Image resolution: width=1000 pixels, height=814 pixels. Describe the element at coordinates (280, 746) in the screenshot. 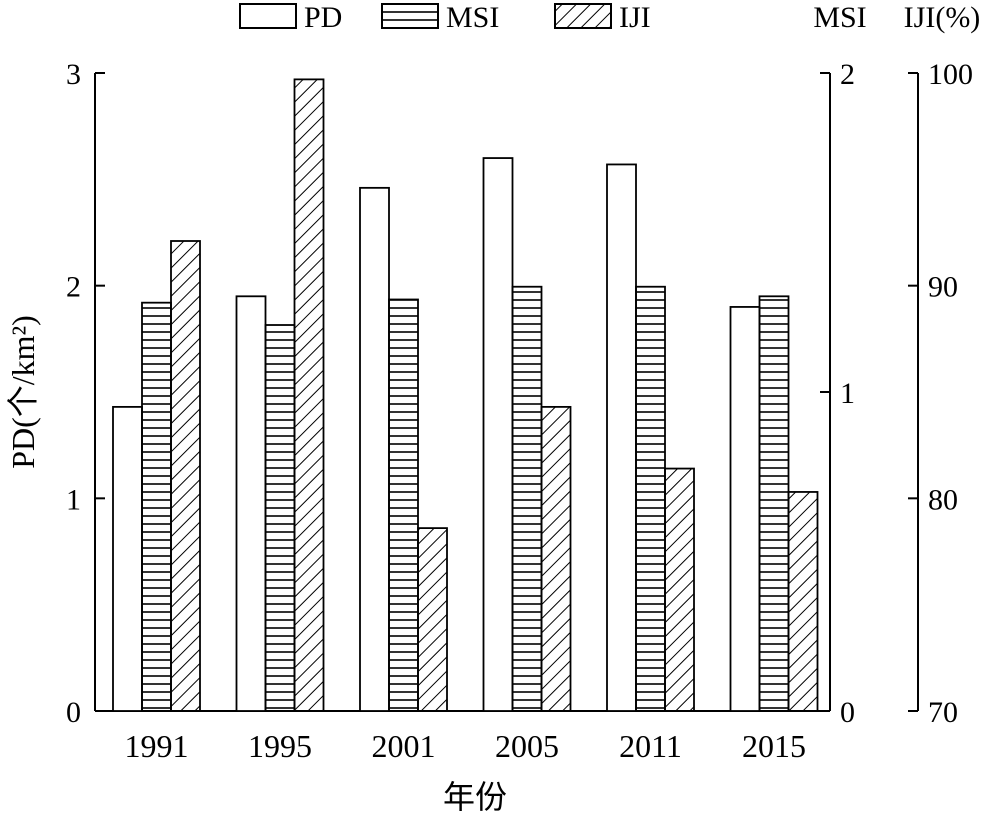

I see `x-tick-label: 1995` at that location.